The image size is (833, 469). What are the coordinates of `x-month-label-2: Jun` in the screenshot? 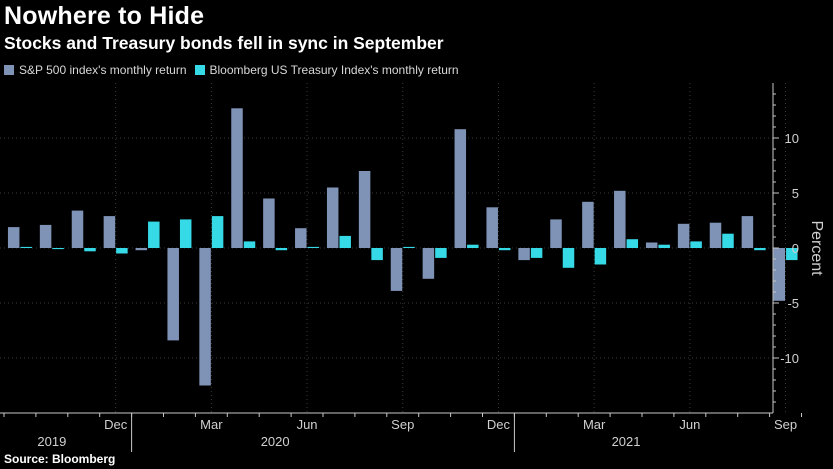 It's located at (307, 424).